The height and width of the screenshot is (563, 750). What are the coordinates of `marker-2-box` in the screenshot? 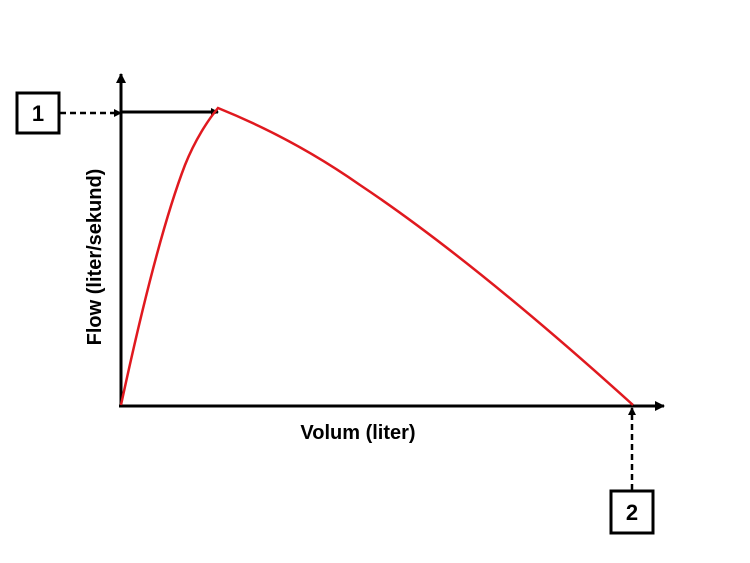 It's located at (632, 512).